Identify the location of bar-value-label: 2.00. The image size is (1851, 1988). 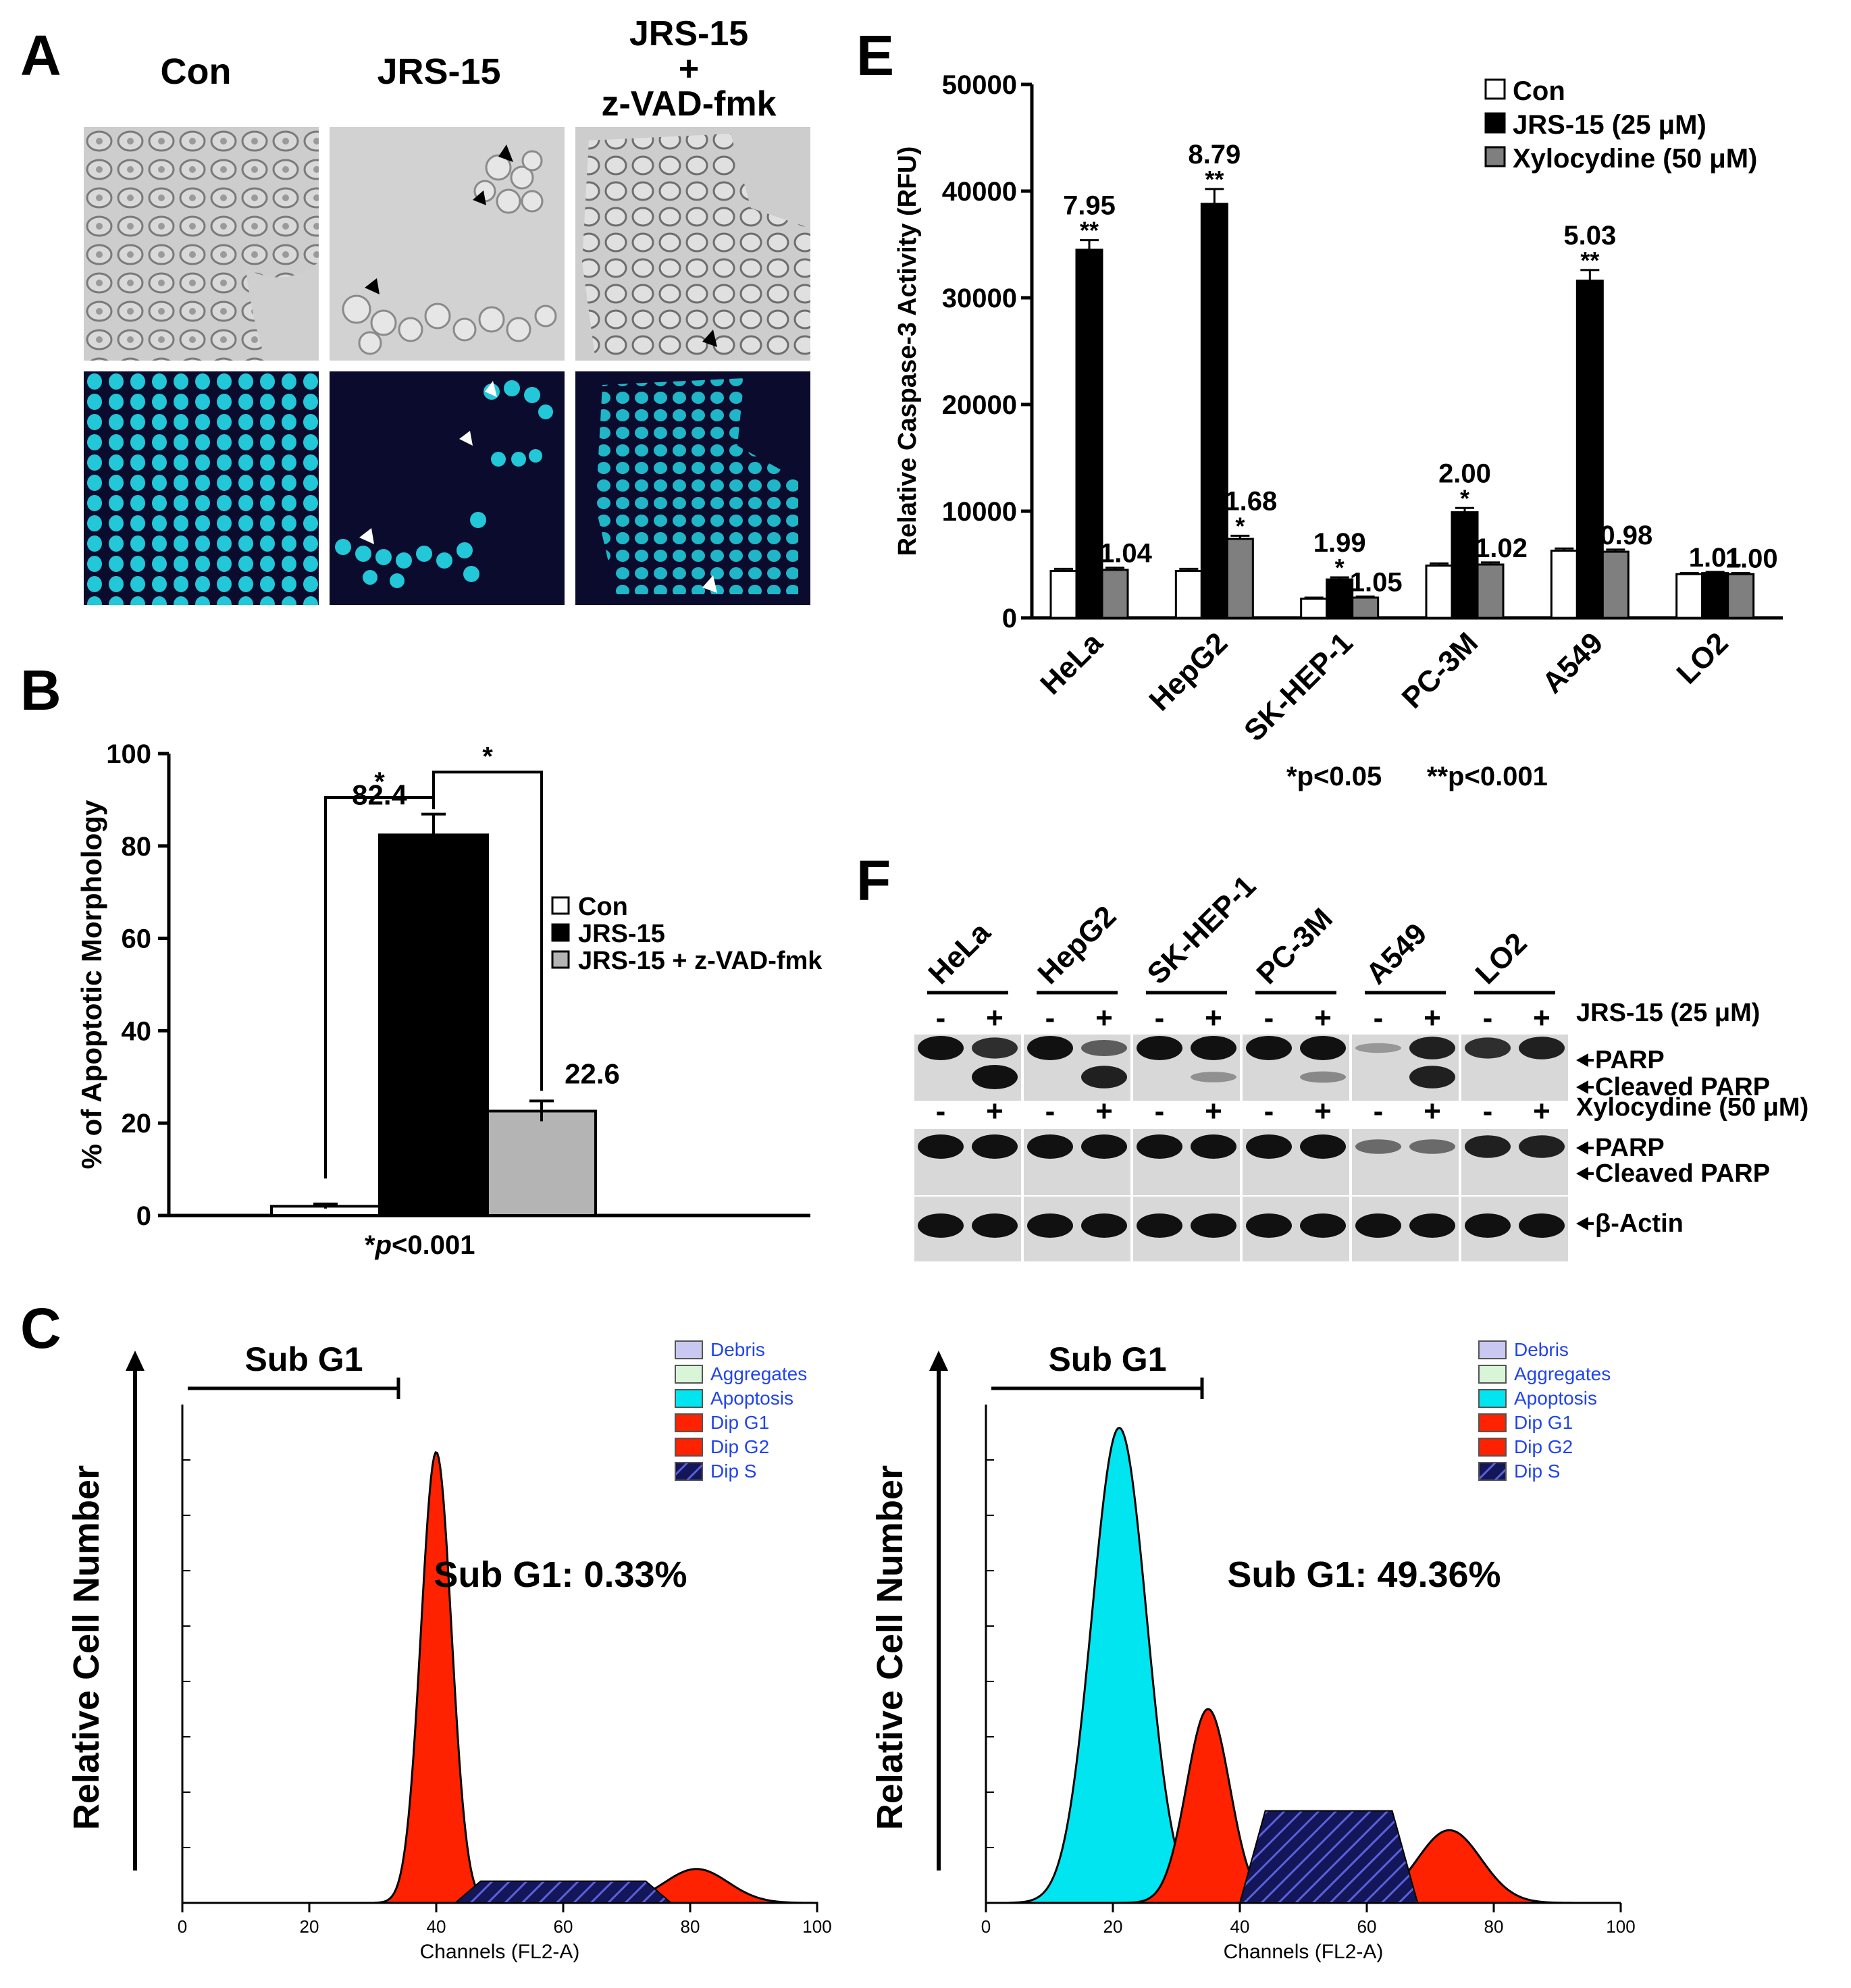
(1464, 473).